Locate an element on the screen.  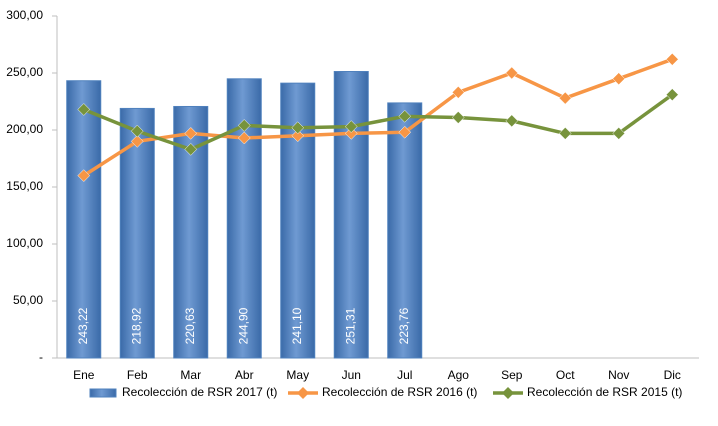
bar-value-label: 244,90 is located at coordinates (243, 325).